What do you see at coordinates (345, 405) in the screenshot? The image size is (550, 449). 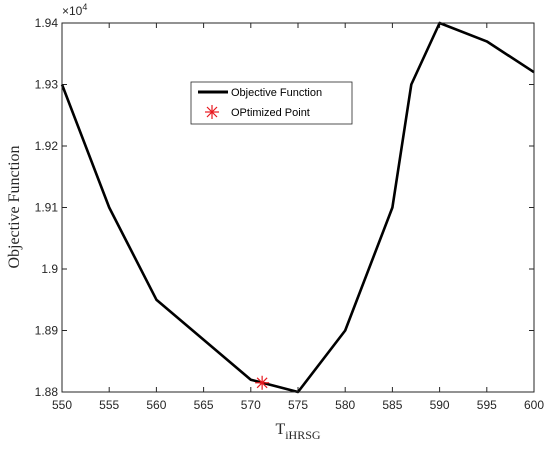 I see `x-tick-label: 580` at bounding box center [345, 405].